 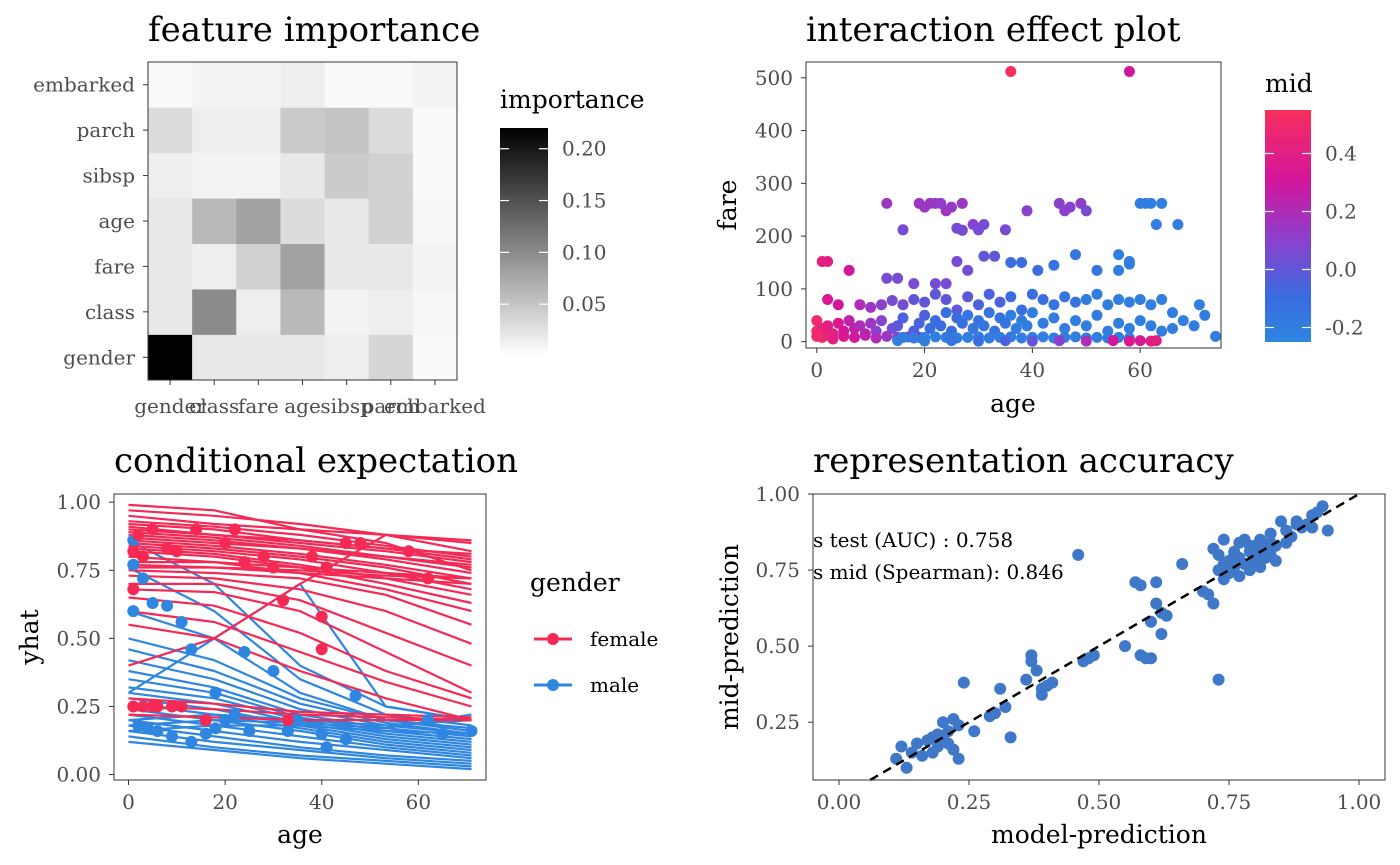 What do you see at coordinates (1341, 154) in the screenshot?
I see `mid-legend-tick-label: 0.4` at bounding box center [1341, 154].